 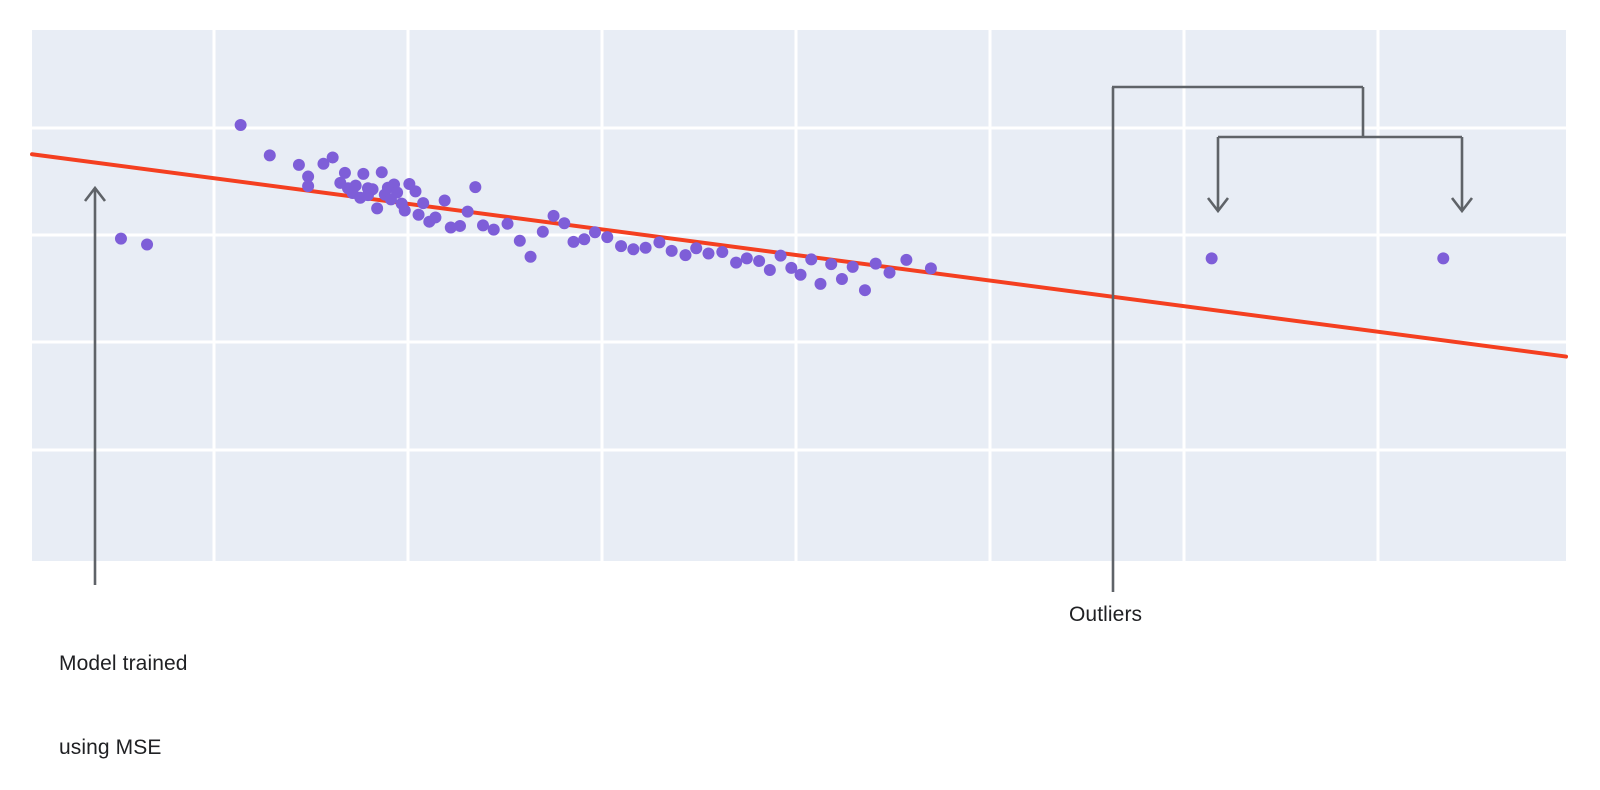 What do you see at coordinates (95, 193) in the screenshot?
I see `mse-arrowhead-icon` at bounding box center [95, 193].